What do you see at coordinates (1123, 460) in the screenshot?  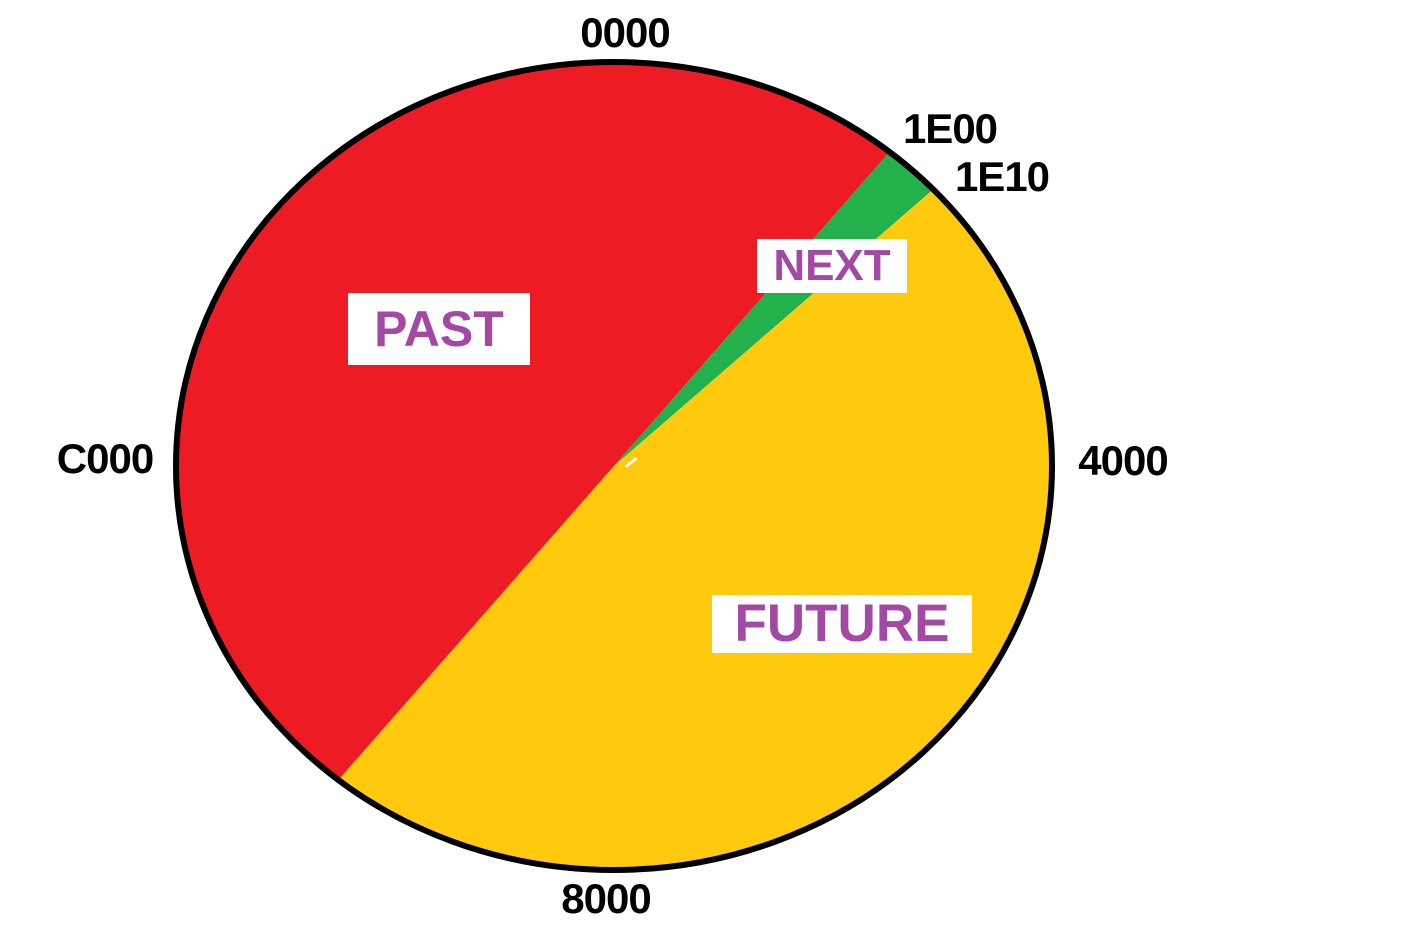 I see `tick-label-4000: 4000` at bounding box center [1123, 460].